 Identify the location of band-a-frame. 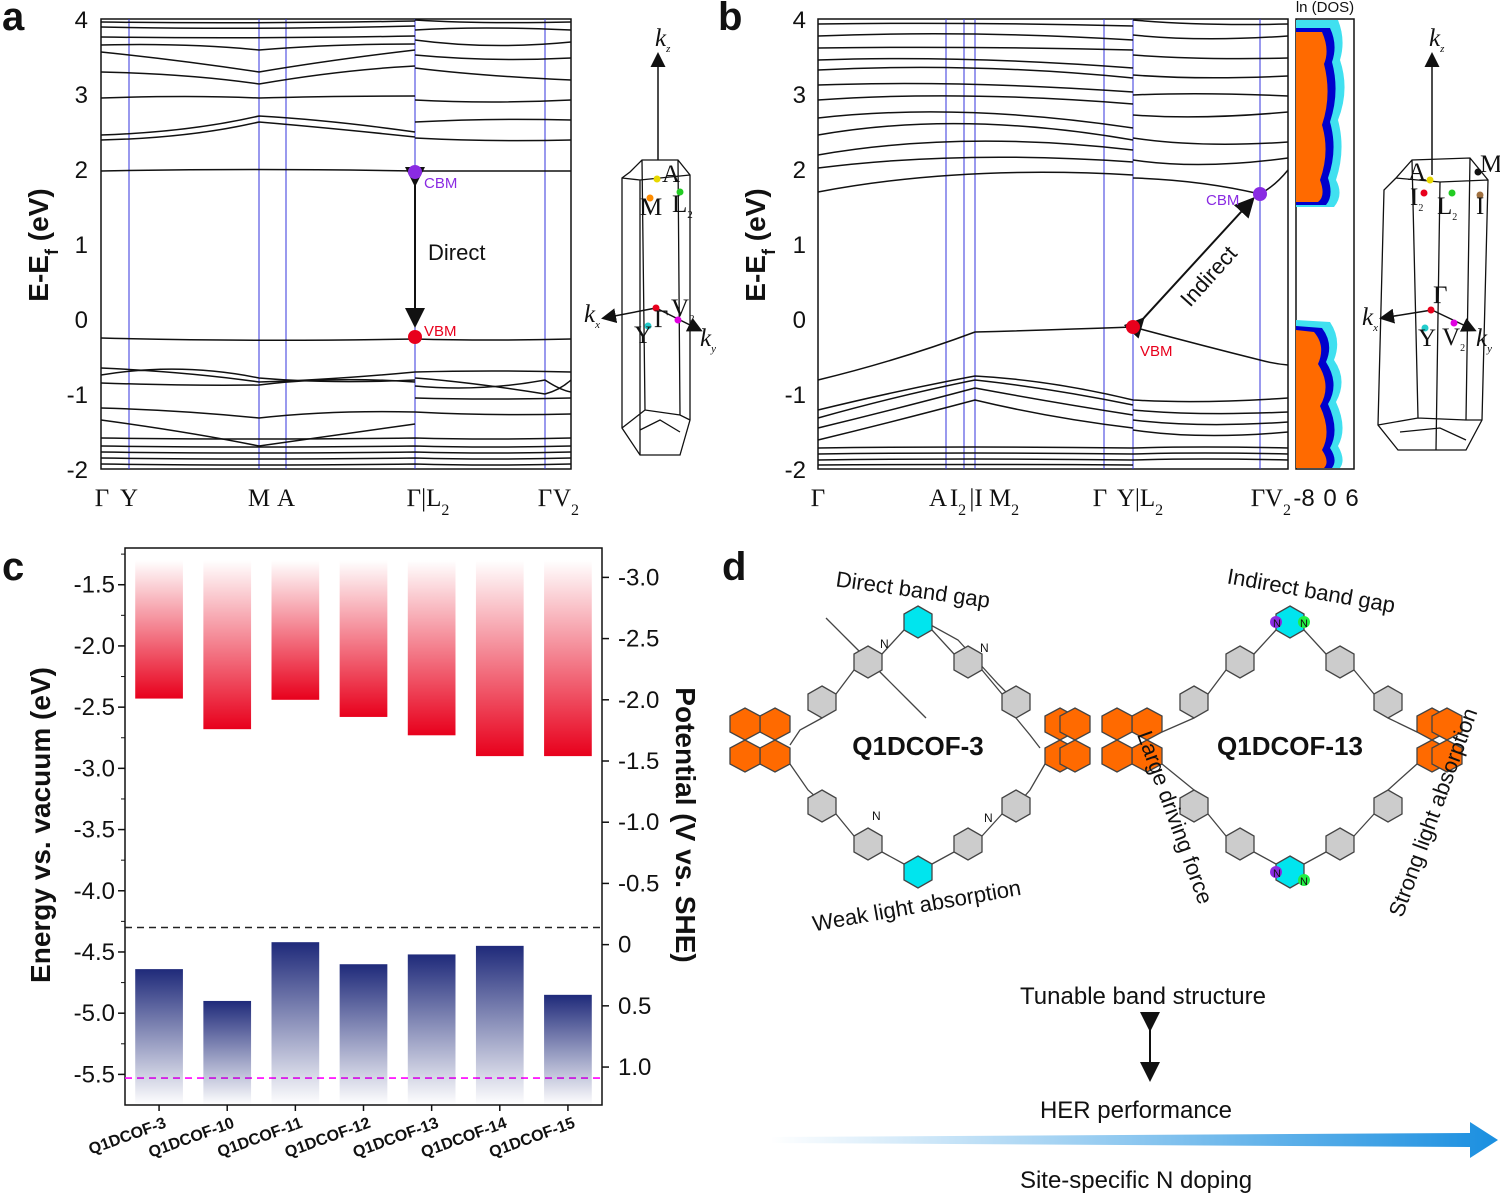
(336, 244).